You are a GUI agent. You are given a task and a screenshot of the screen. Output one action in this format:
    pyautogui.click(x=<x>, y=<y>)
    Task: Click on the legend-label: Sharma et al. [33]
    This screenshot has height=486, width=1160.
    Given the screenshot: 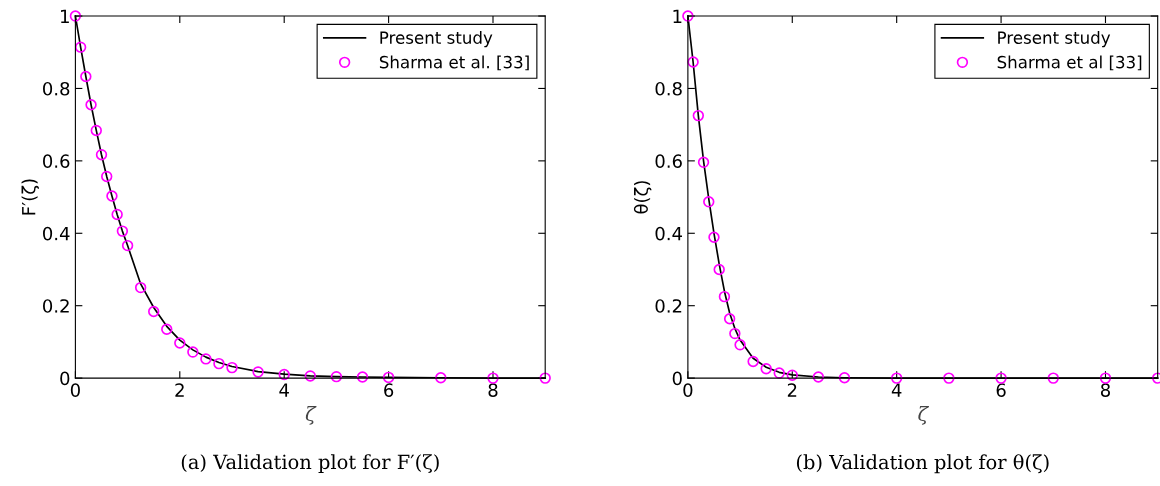 What is the action you would take?
    pyautogui.click(x=454, y=63)
    